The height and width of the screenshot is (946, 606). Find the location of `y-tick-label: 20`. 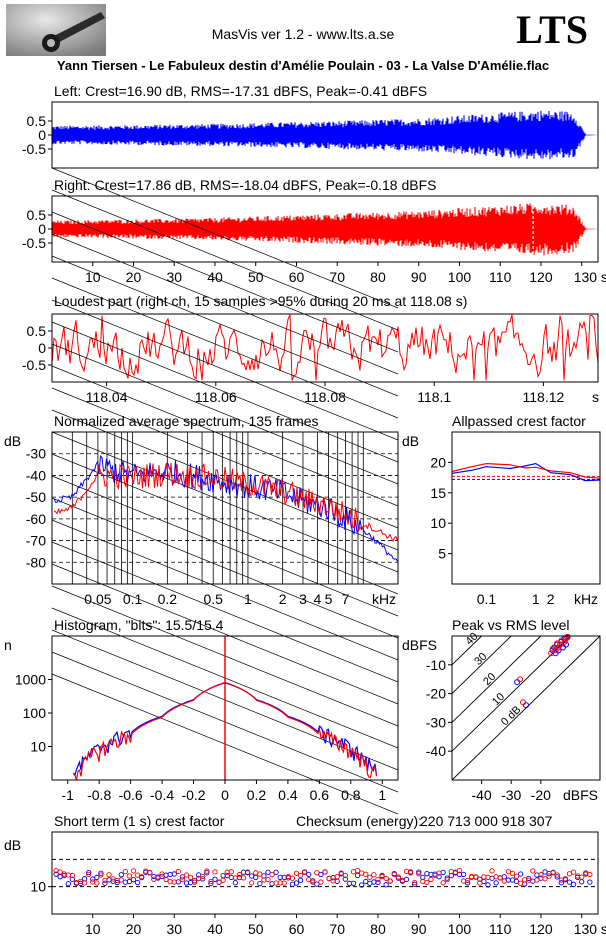

y-tick-label: 20 is located at coordinates (438, 462).